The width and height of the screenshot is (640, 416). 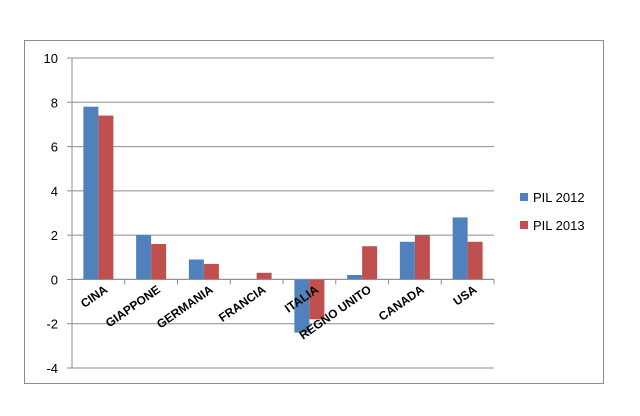 I want to click on y-tick-label: 8, so click(x=54, y=102).